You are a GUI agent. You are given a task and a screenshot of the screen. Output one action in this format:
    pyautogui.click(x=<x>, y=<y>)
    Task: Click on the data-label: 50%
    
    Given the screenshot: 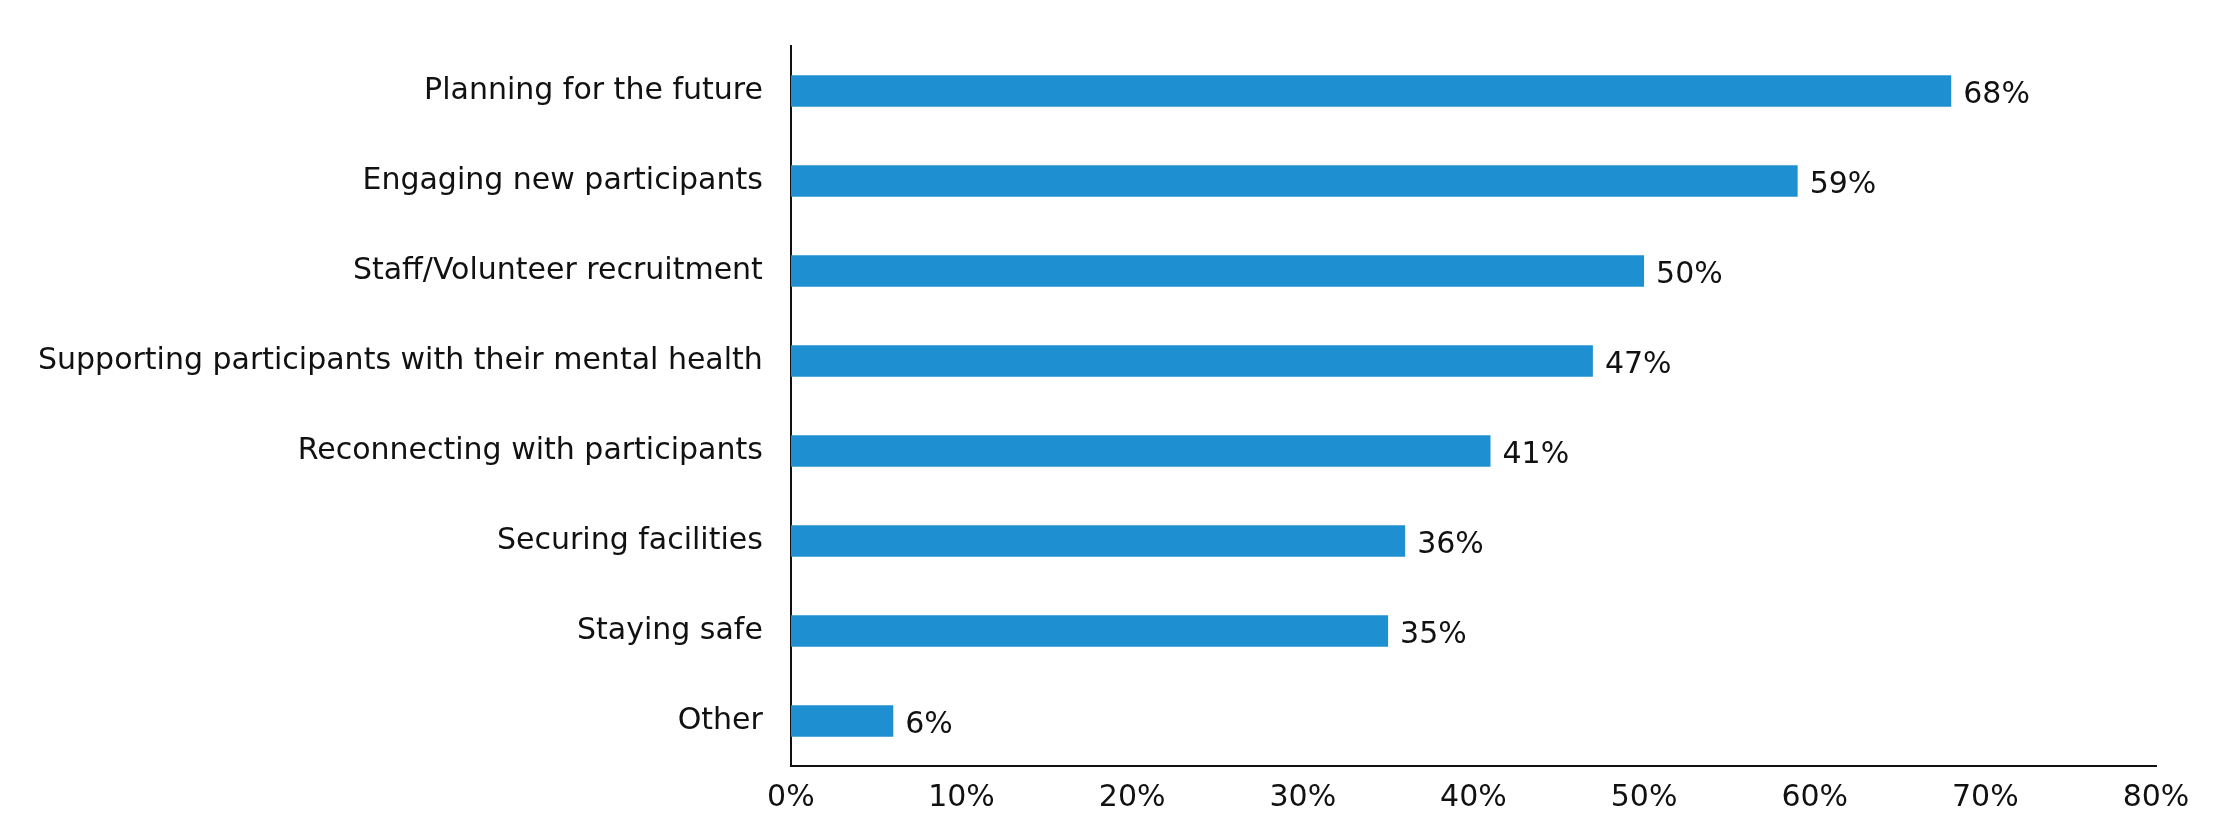 What is the action you would take?
    pyautogui.click(x=1689, y=272)
    